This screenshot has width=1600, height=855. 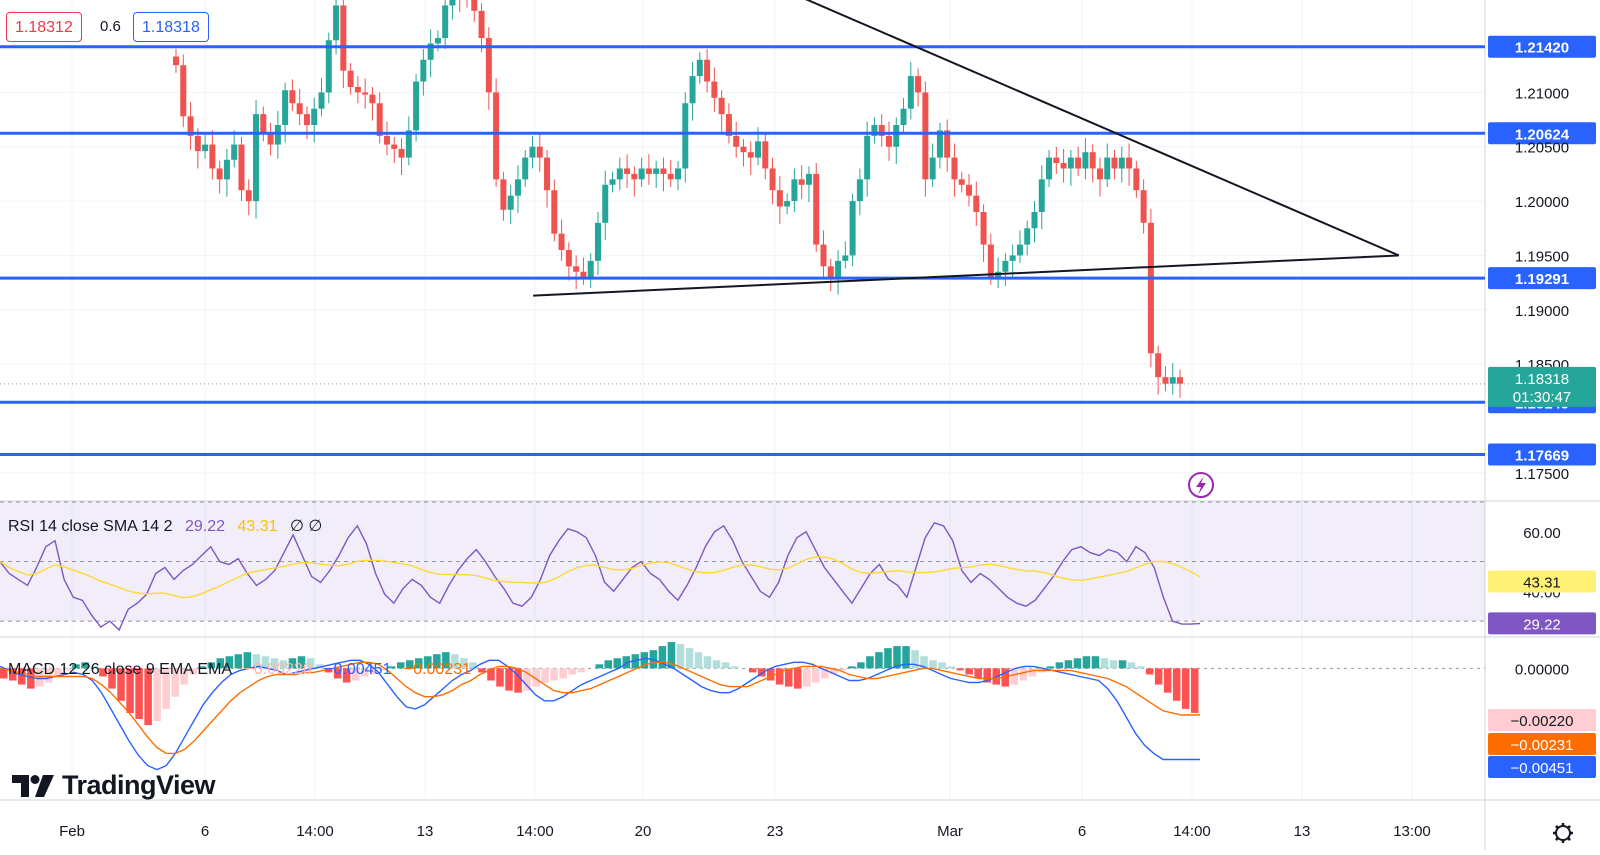 I want to click on time-axis-tick-label: 13, so click(x=1302, y=831).